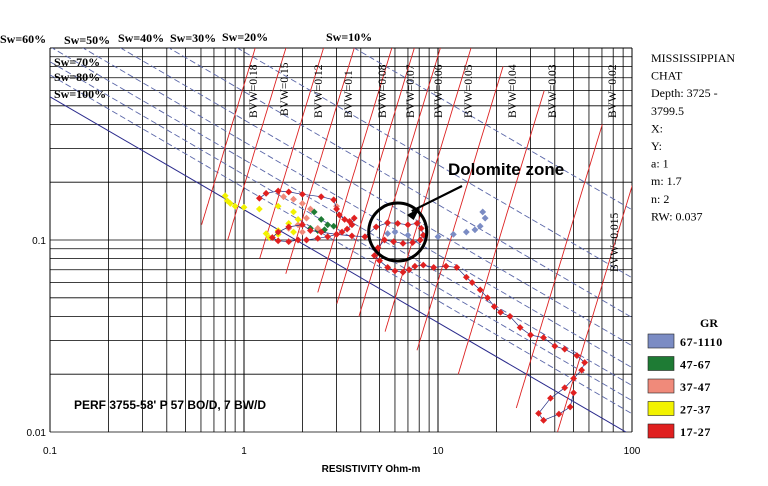 The height and width of the screenshot is (486, 768). I want to click on sw-label: Sw=80%, so click(77, 77).